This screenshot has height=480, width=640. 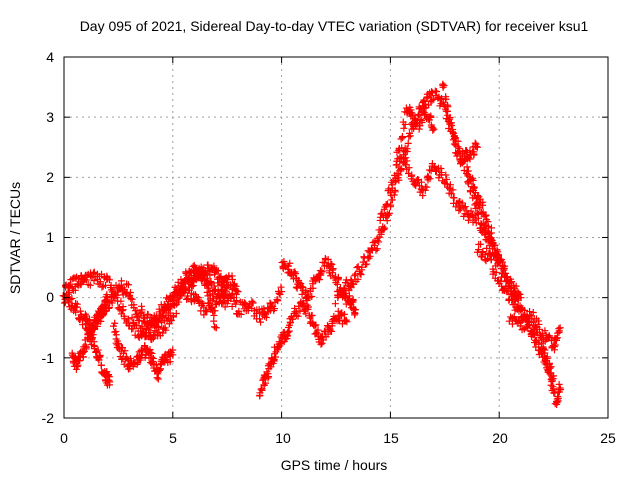 I want to click on y-tick-label: 1, so click(x=50, y=237).